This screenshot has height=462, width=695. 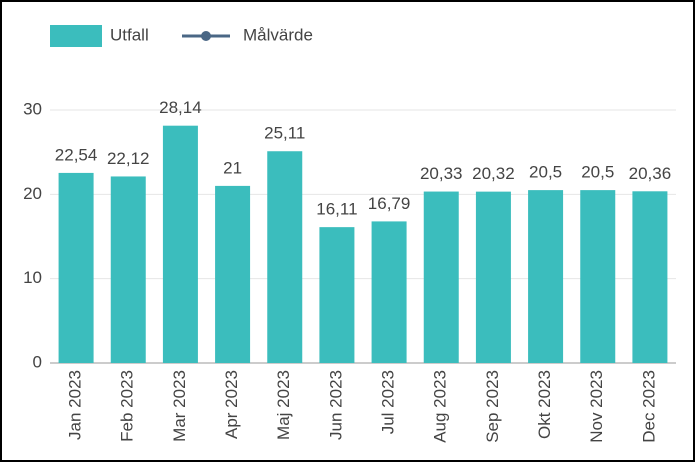 What do you see at coordinates (650, 173) in the screenshot?
I see `value-label: 20,36` at bounding box center [650, 173].